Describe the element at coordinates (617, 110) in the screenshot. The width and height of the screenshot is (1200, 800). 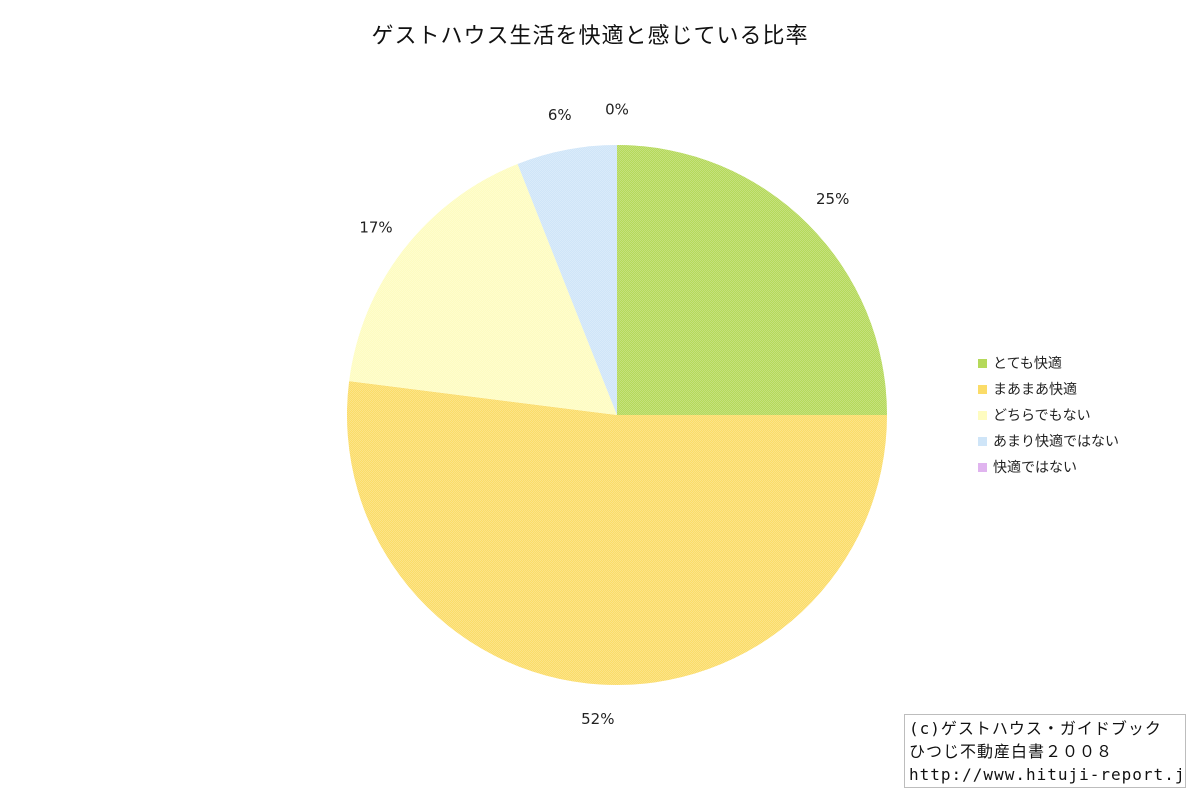
I see `value-label: 0%` at that location.